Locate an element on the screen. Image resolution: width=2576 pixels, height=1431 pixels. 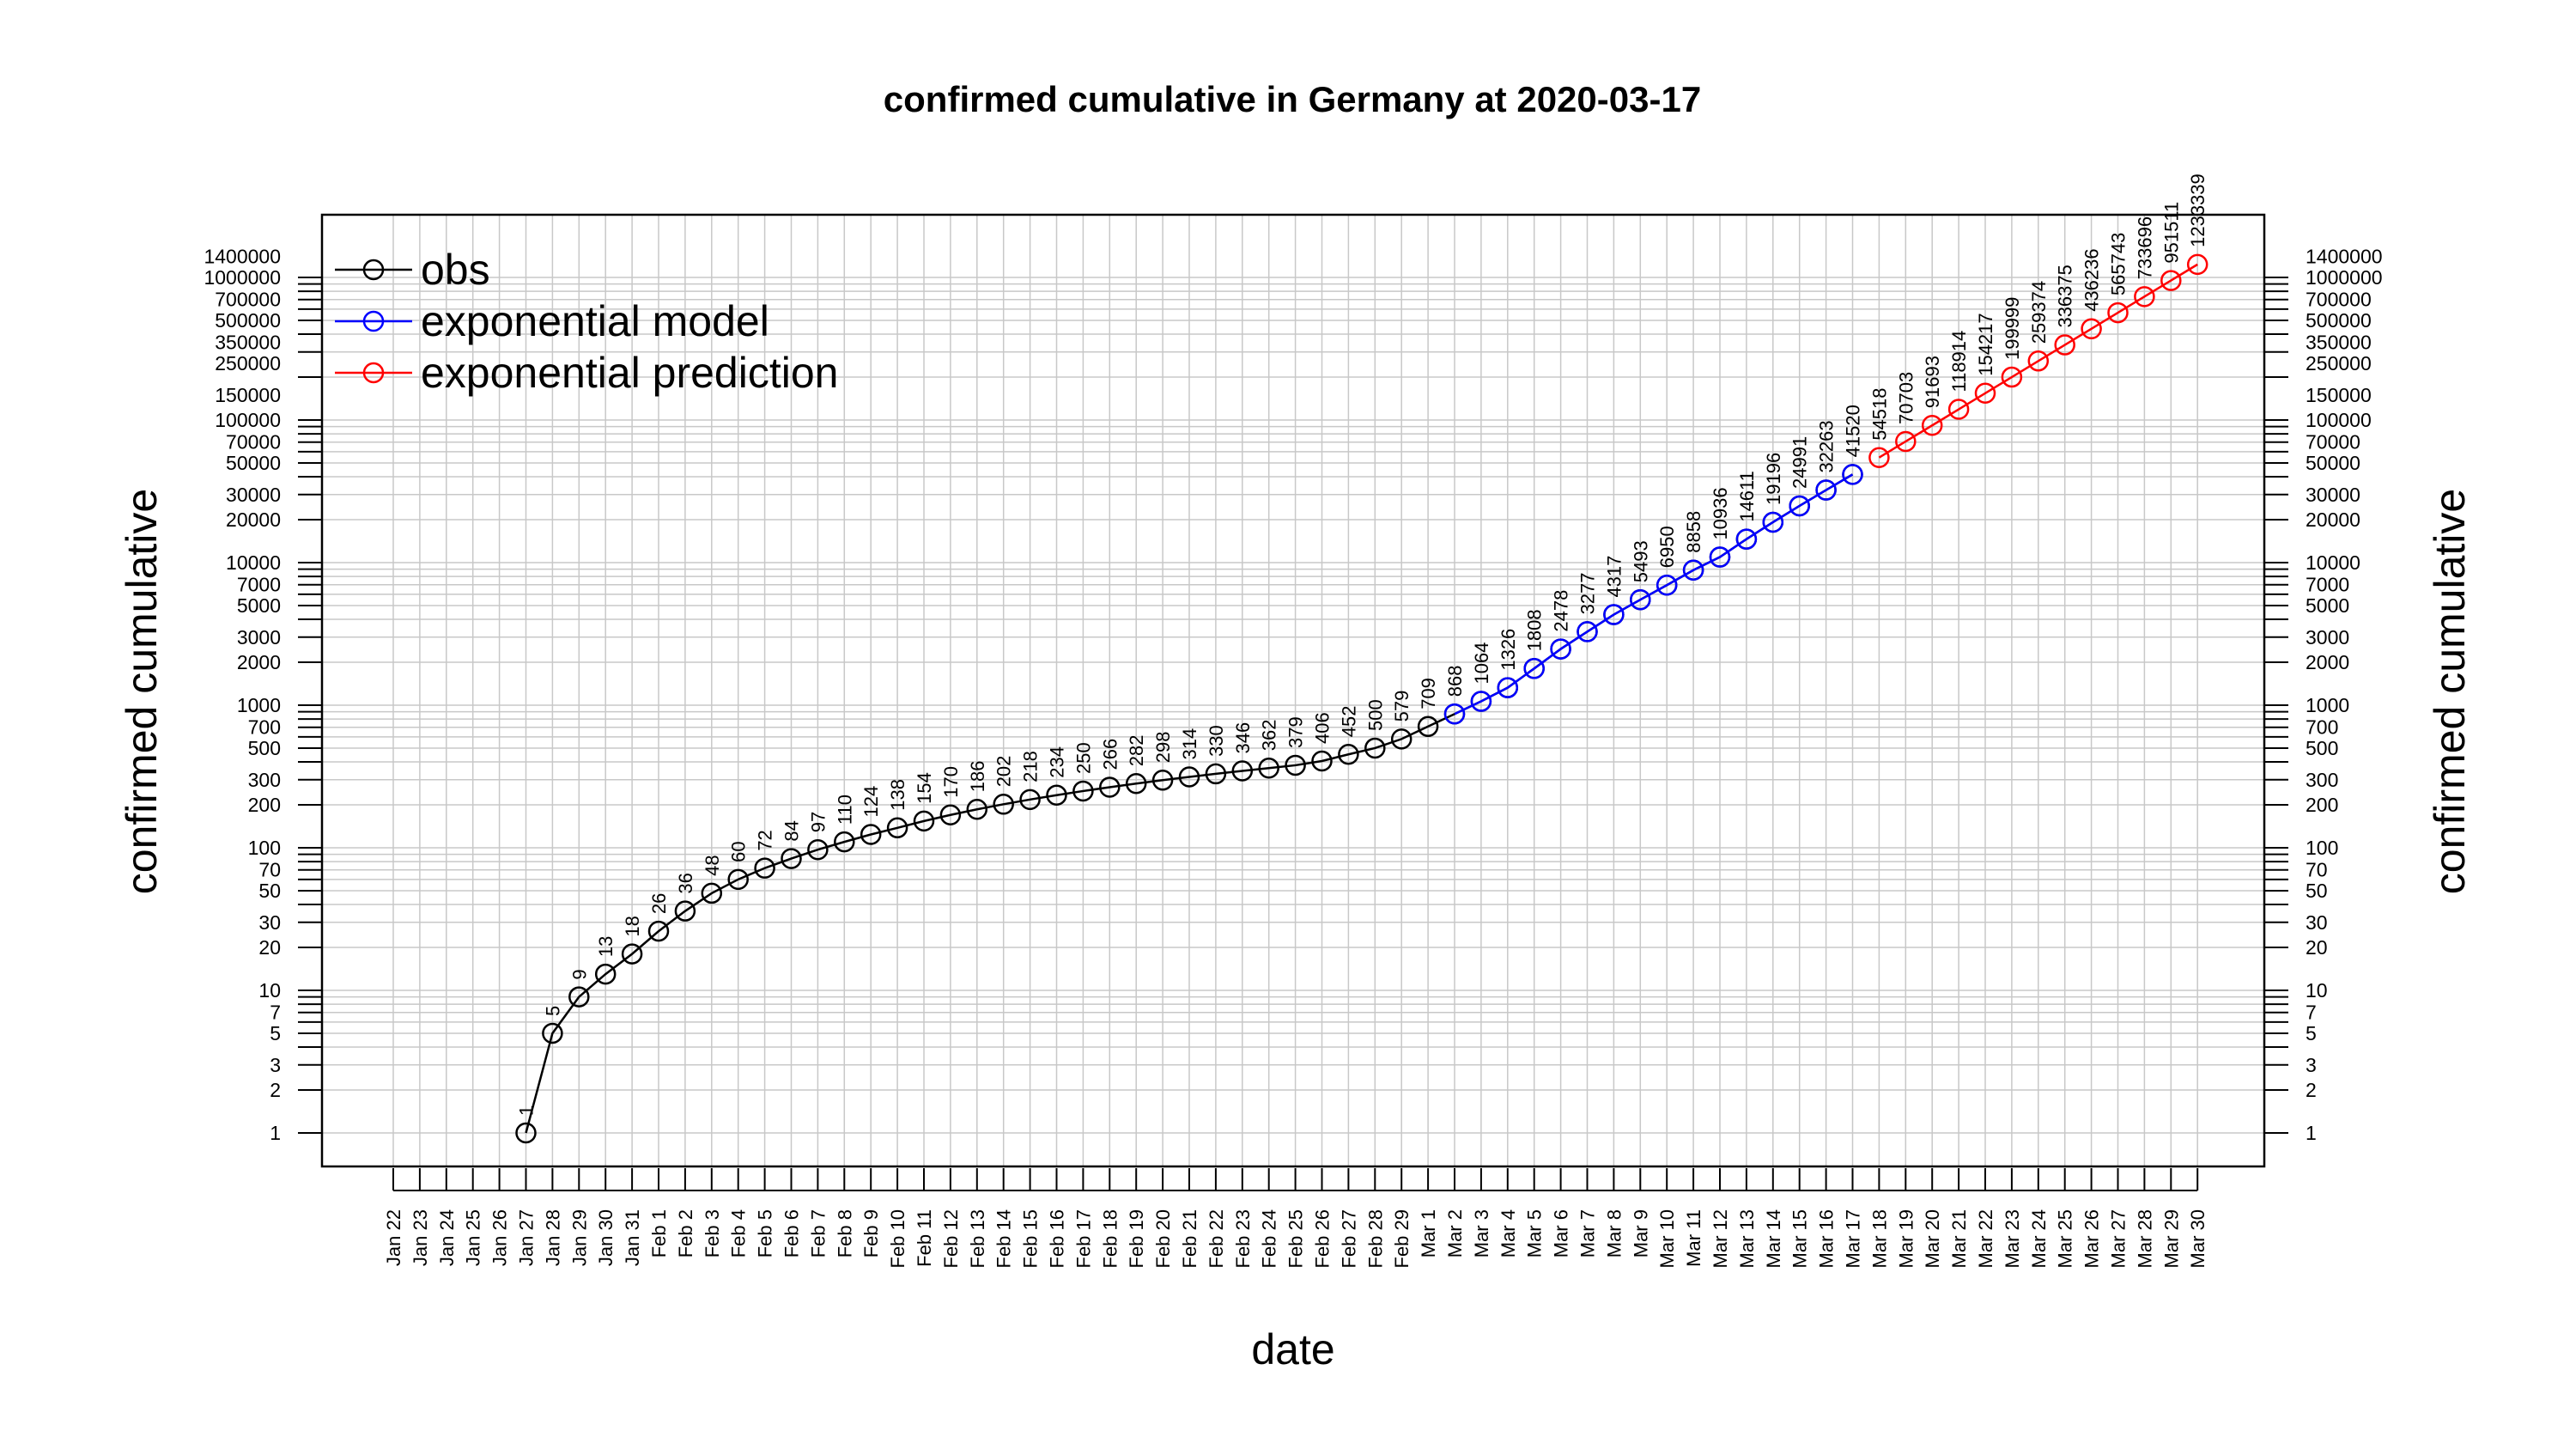
x-tick-label: Mar 13 is located at coordinates (1747, 1238).